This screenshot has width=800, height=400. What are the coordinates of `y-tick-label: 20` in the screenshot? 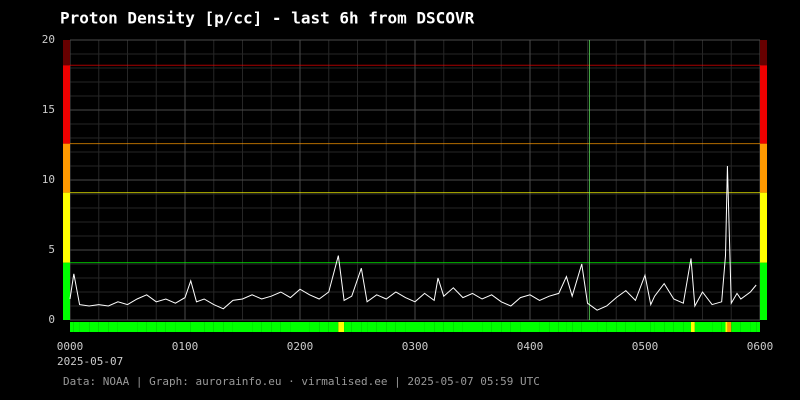 It's located at (48, 39).